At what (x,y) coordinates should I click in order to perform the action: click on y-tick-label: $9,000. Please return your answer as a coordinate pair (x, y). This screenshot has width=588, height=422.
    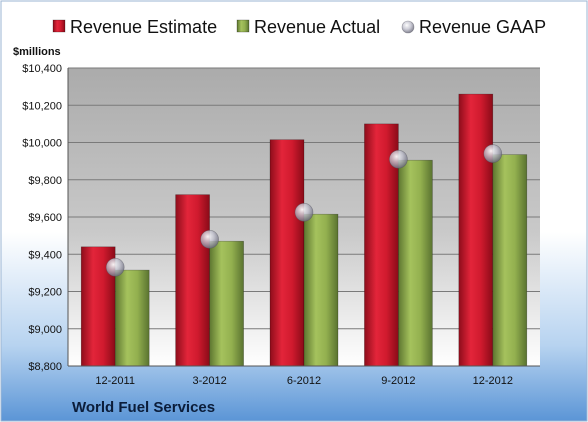
    Looking at the image, I should click on (45, 330).